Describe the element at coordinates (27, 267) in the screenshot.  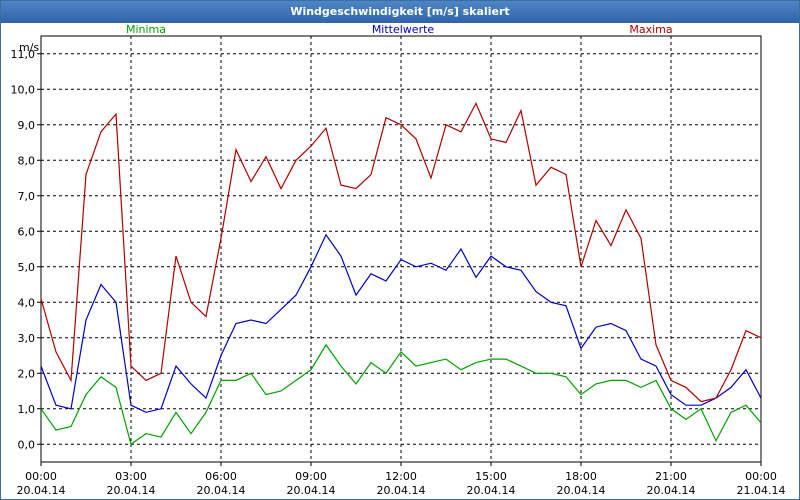
I see `y-tick-label: 5,0` at that location.